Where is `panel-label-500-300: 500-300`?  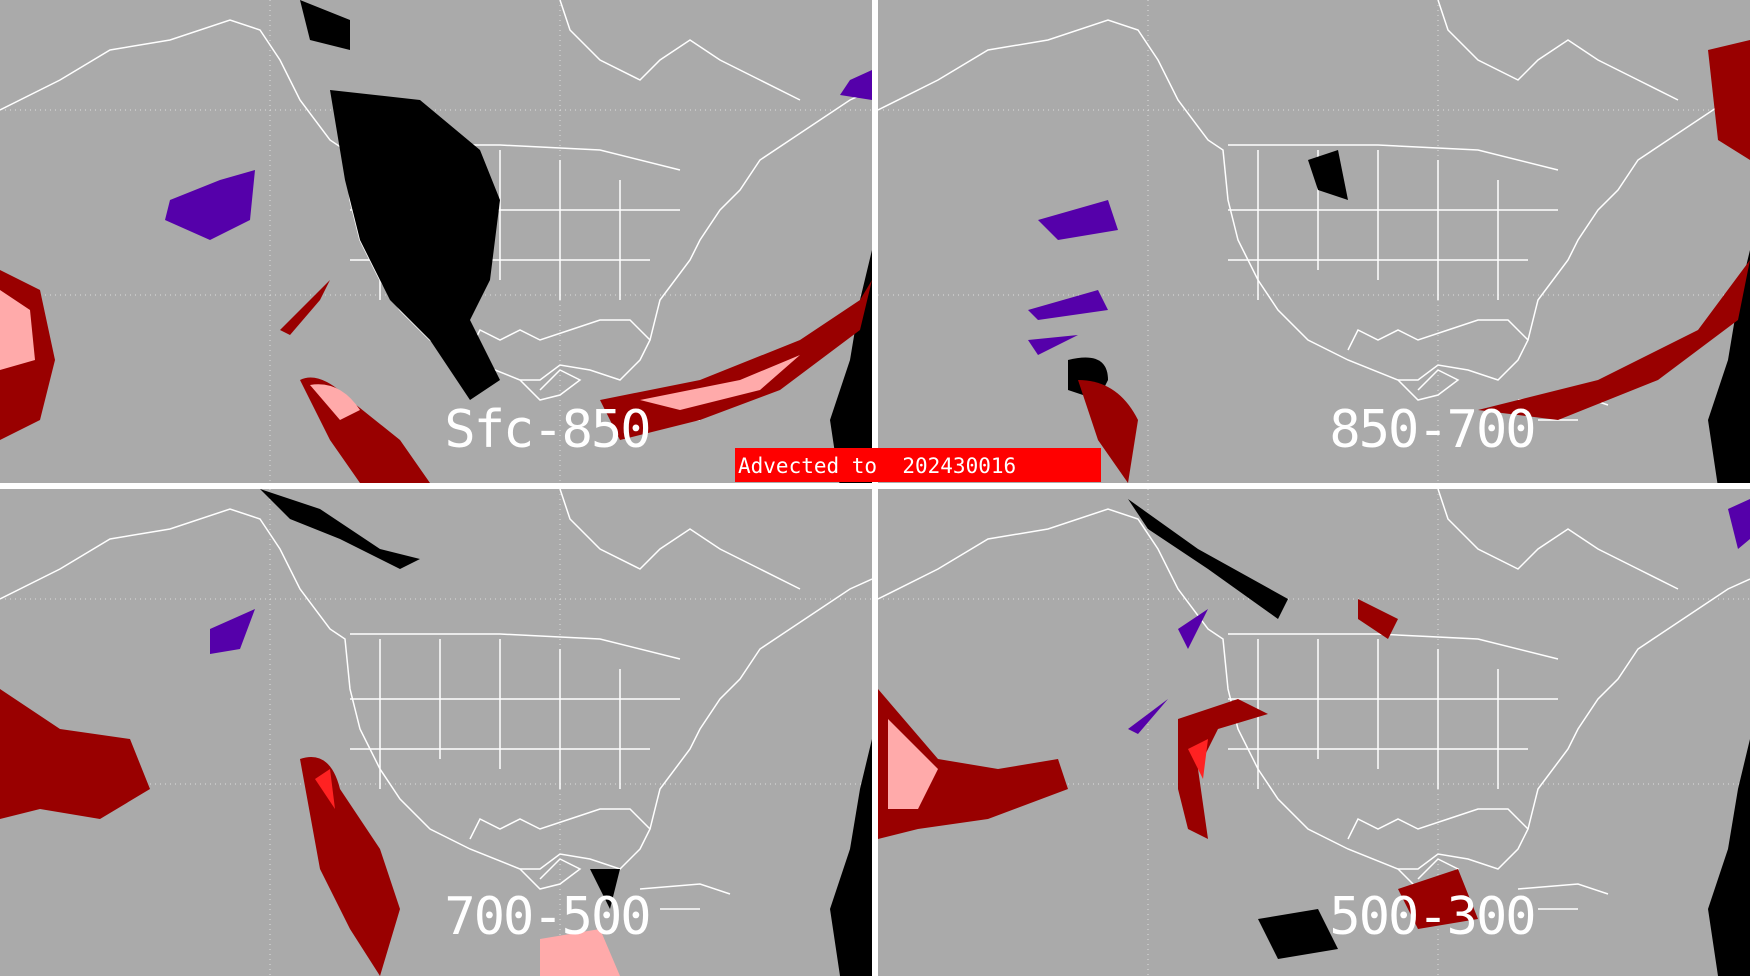
panel-label-500-300: 500-300 is located at coordinates (1432, 917).